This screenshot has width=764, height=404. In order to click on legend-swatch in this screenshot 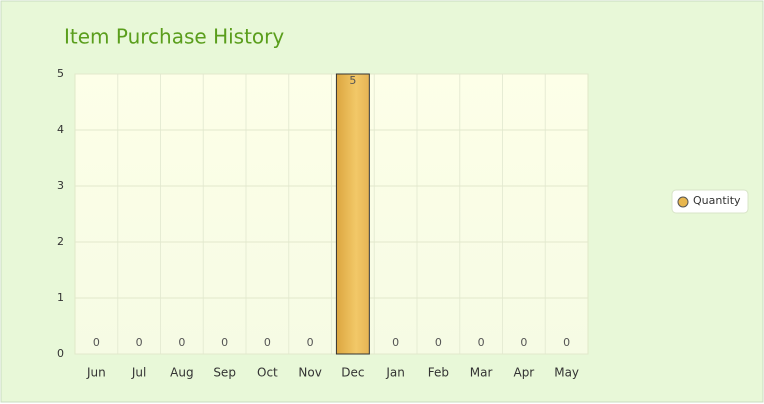, I will do `click(683, 202)`.